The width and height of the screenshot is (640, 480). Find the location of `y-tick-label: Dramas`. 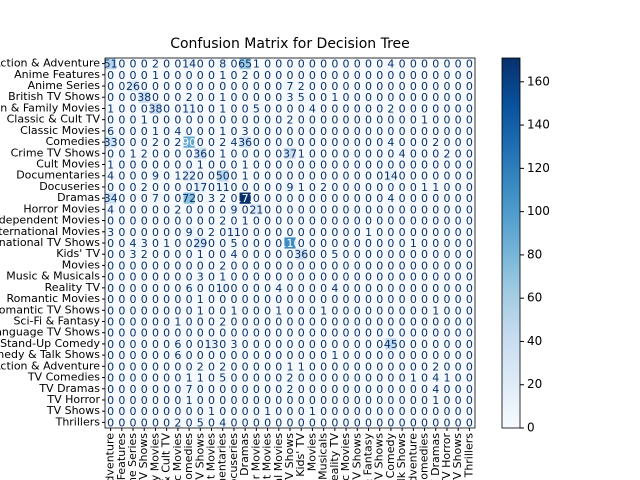

y-tick-label: Dramas is located at coordinates (78, 197).